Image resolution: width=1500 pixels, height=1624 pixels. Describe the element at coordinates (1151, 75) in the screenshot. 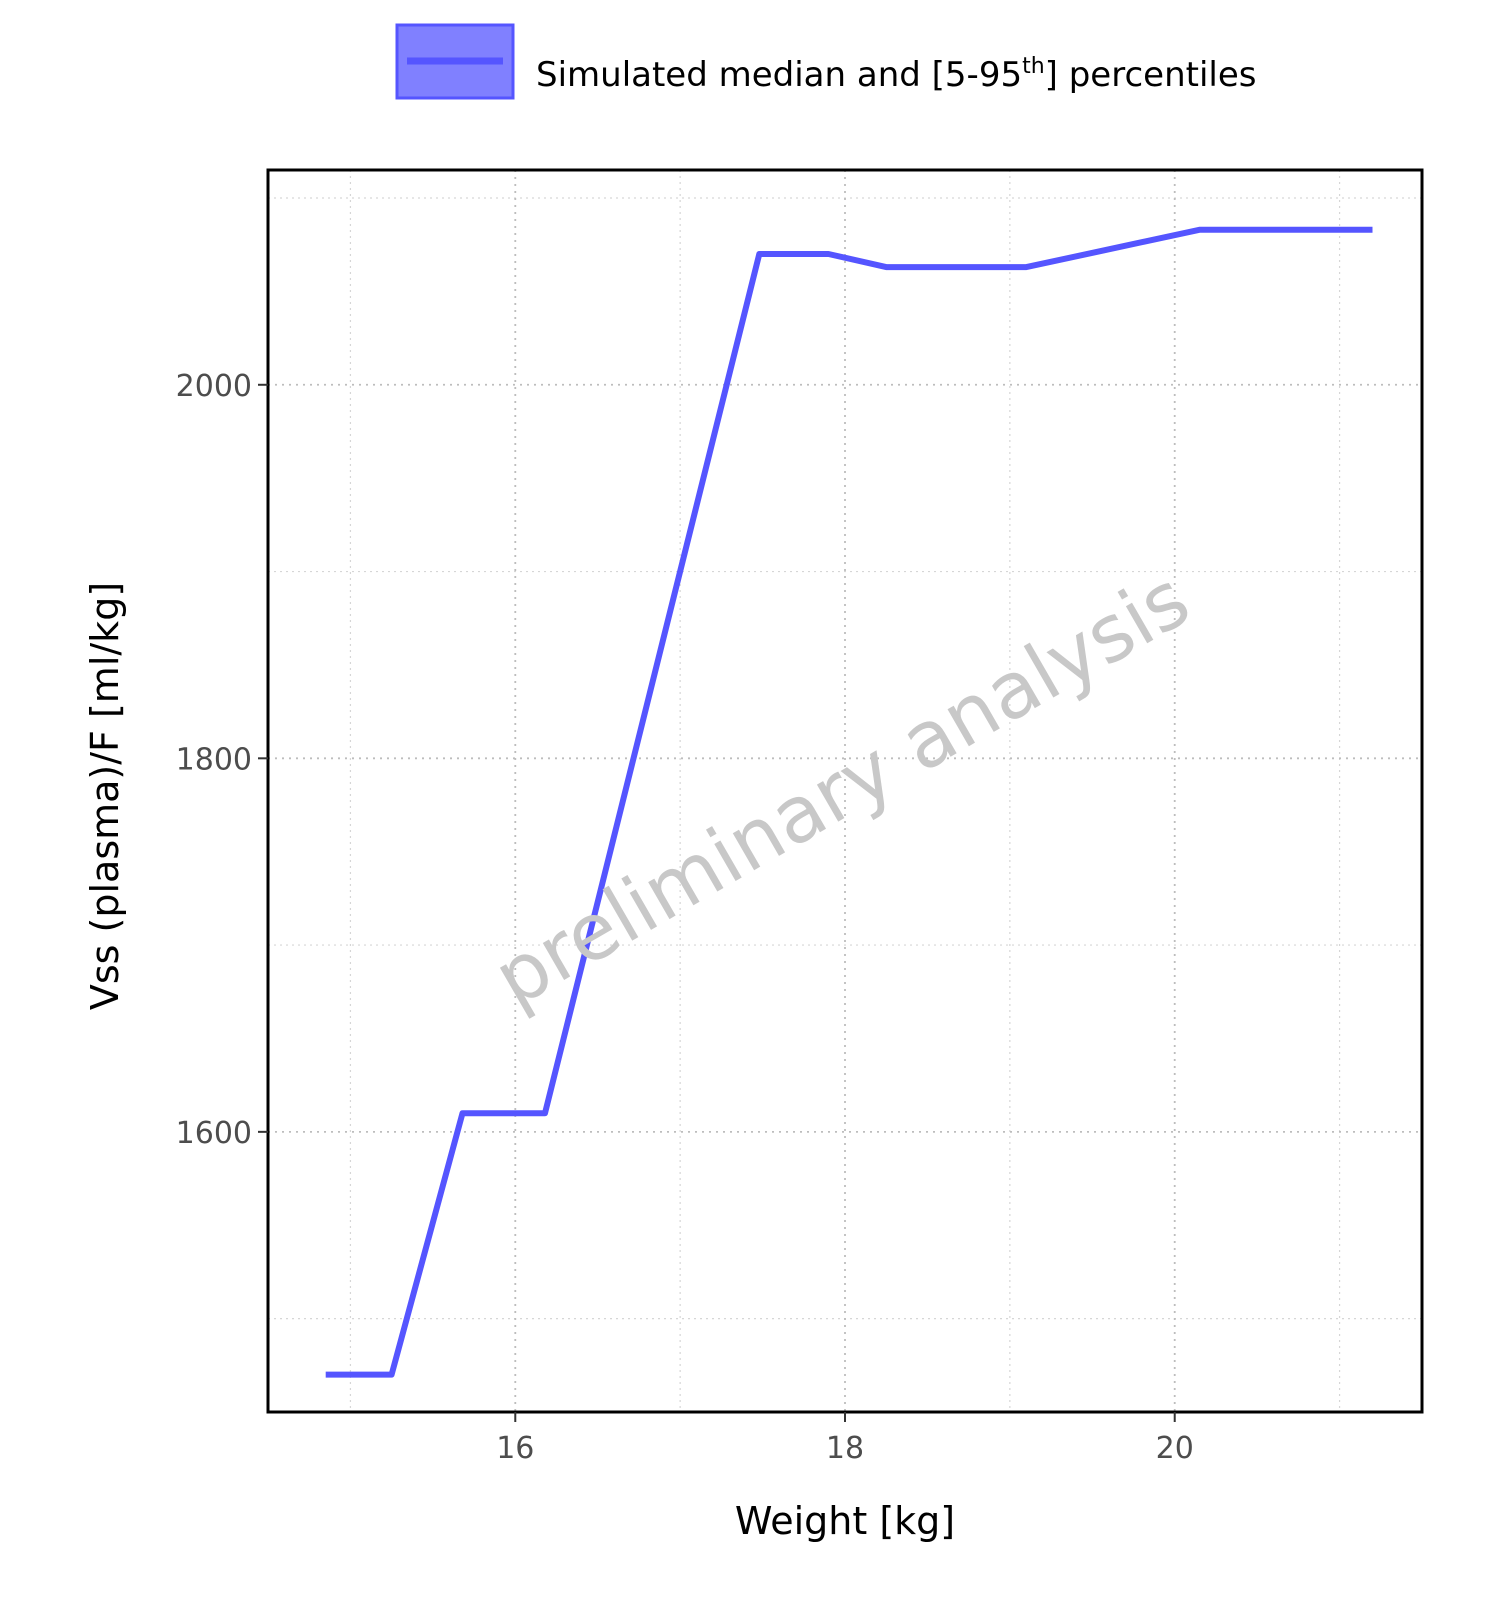

I see `legend-label-end: ] percentiles` at that location.